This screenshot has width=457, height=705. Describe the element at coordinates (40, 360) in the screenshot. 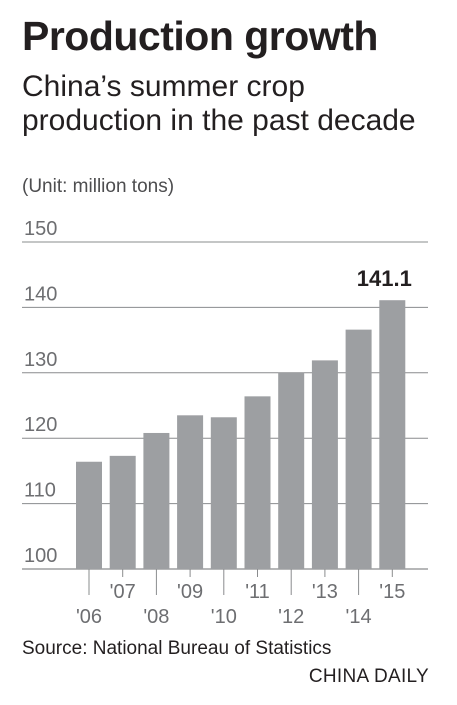

I see `y-tick-label: 130` at that location.